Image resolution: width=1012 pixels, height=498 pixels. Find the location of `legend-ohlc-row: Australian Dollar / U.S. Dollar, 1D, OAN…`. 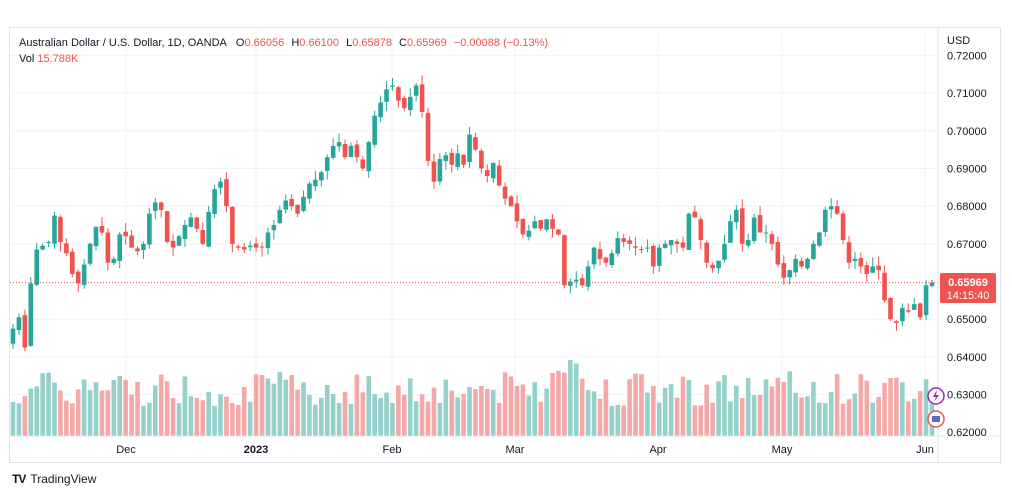

legend-ohlc-row: Australian Dollar / U.S. Dollar, 1D, OAN… is located at coordinates (285, 43).